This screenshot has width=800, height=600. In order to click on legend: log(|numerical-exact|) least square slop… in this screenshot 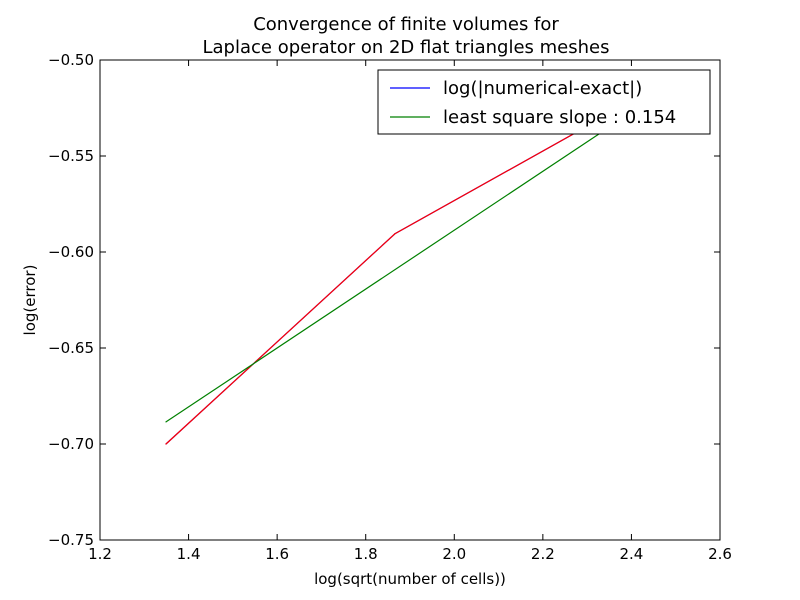, I will do `click(544, 102)`.